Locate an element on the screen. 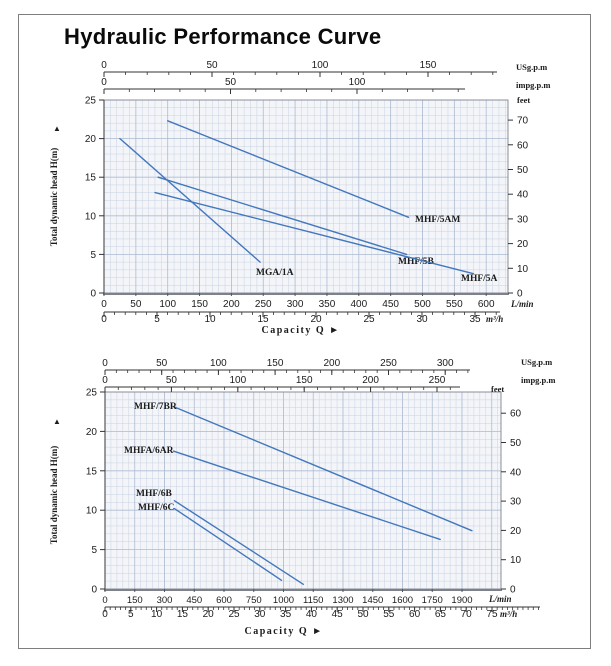 The width and height of the screenshot is (611, 666). impgpm-tick-label: 250 is located at coordinates (437, 380).